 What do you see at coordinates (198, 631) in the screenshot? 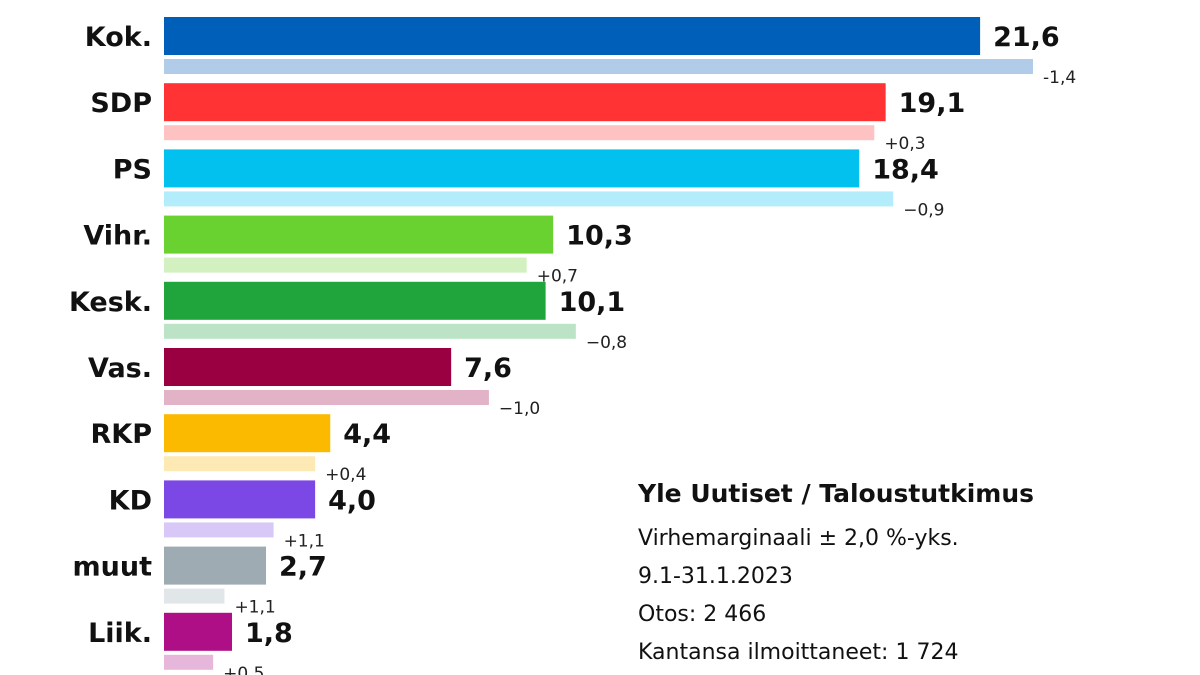
I see `bar-liik` at bounding box center [198, 631].